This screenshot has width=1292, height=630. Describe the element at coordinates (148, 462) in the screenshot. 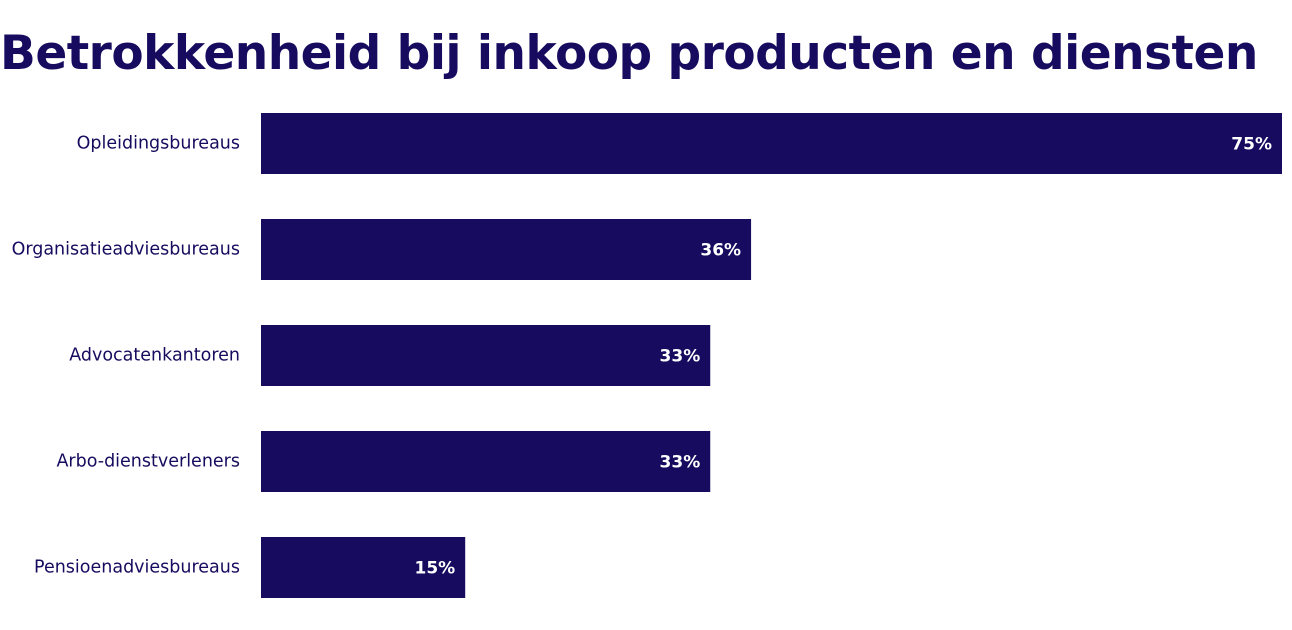

I see `category-label: Arbo-dienstverleners` at that location.